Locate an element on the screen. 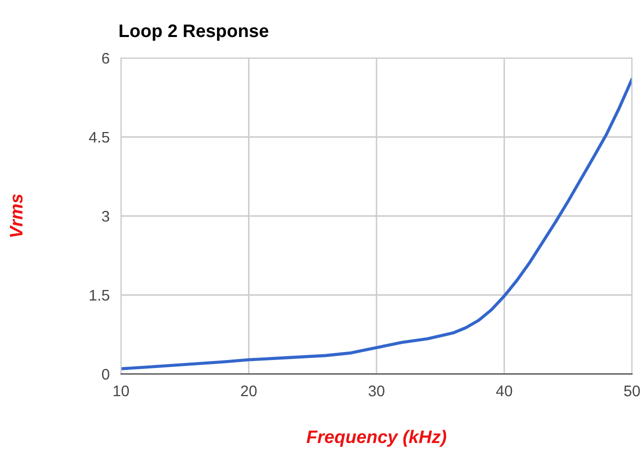  x-tick-label: 20 is located at coordinates (249, 391).